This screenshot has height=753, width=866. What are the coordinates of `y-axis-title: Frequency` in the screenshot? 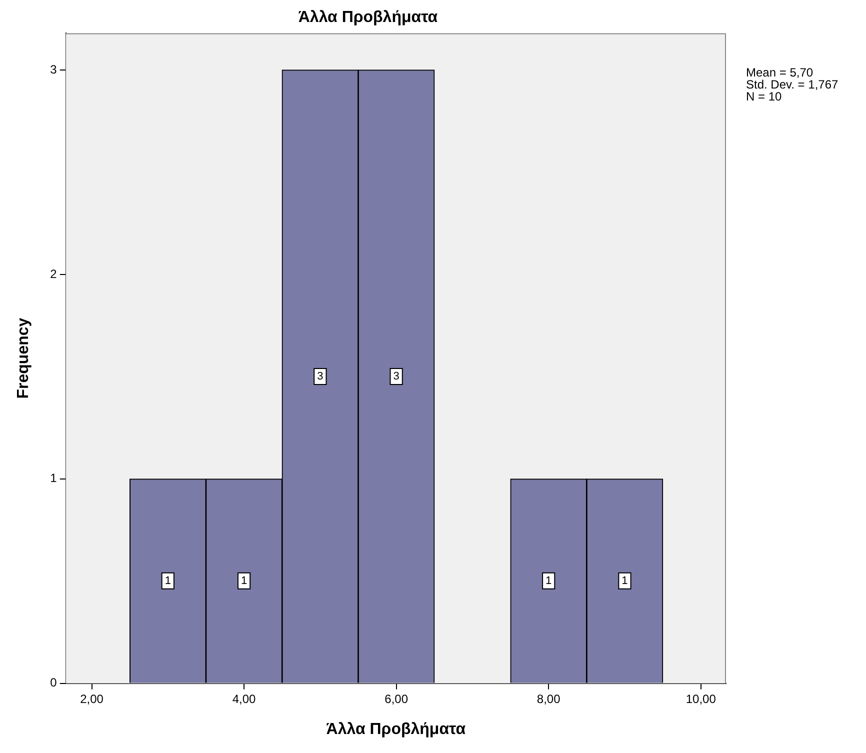 It's located at (23, 358).